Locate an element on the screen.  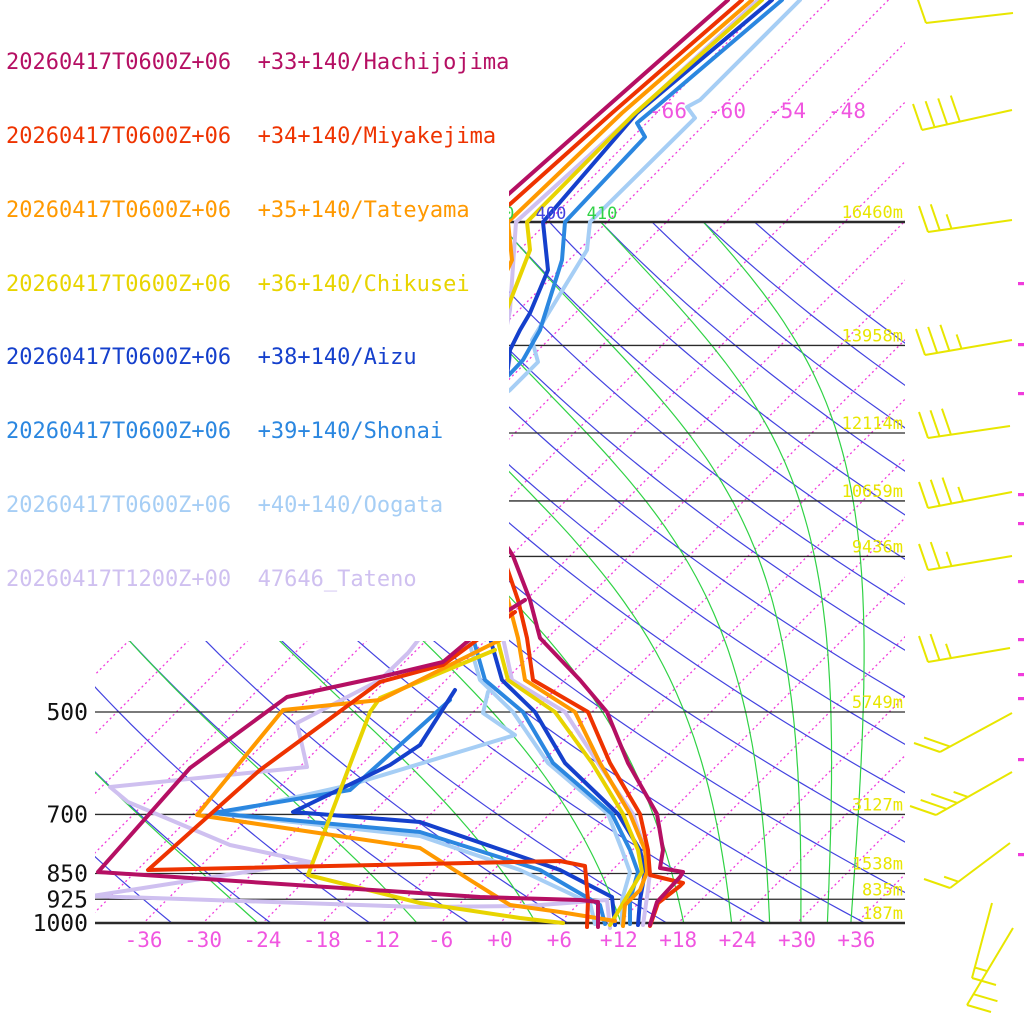
temp-label--36: -36 is located at coordinates (144, 940).